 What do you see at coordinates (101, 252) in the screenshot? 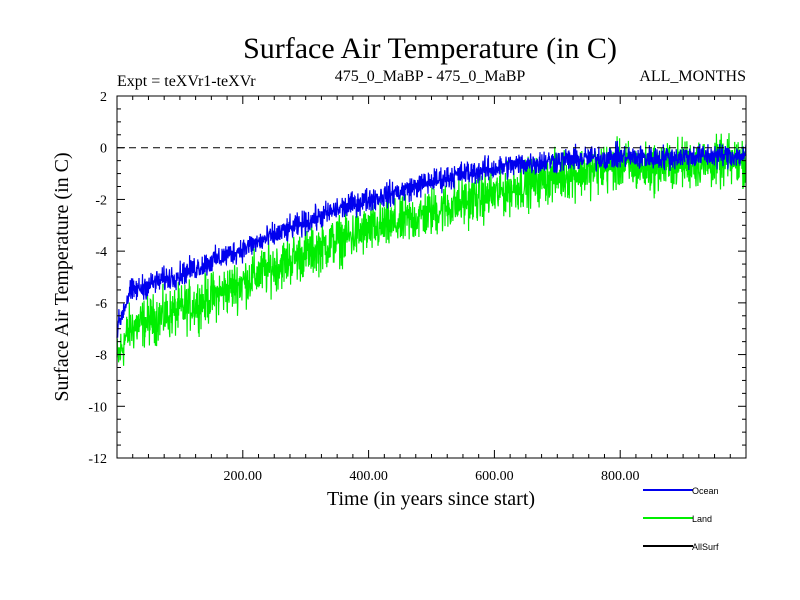
I see `y-tick-label: -4` at bounding box center [101, 252].